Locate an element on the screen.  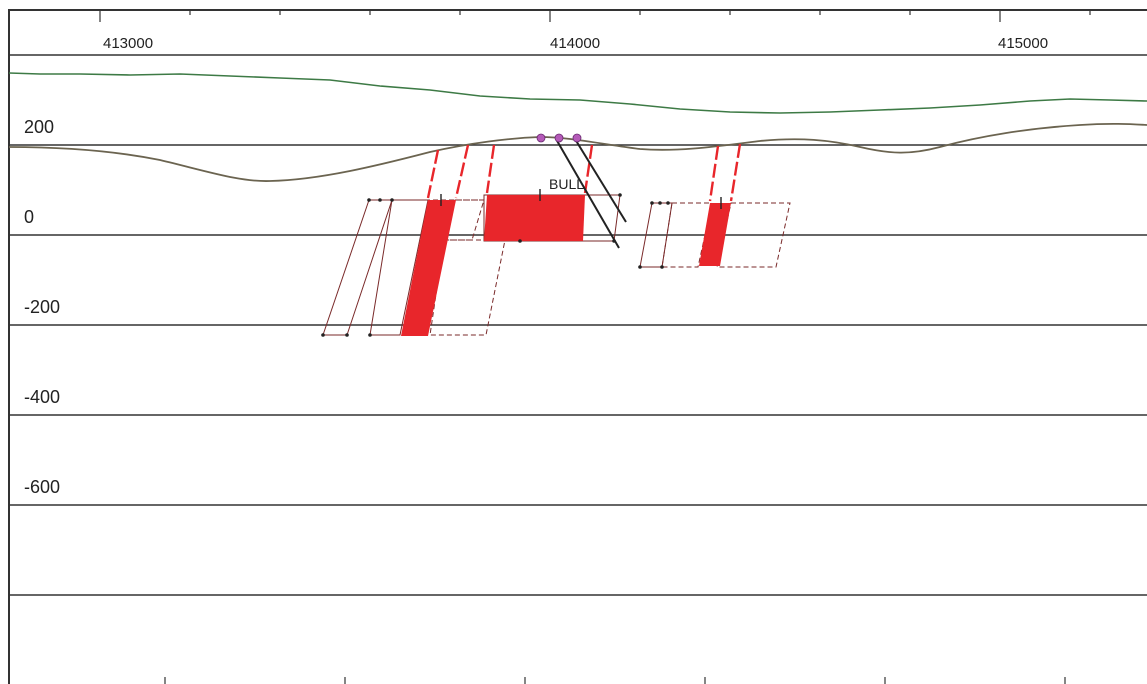
right-red-zone is located at coordinates (715, 234).